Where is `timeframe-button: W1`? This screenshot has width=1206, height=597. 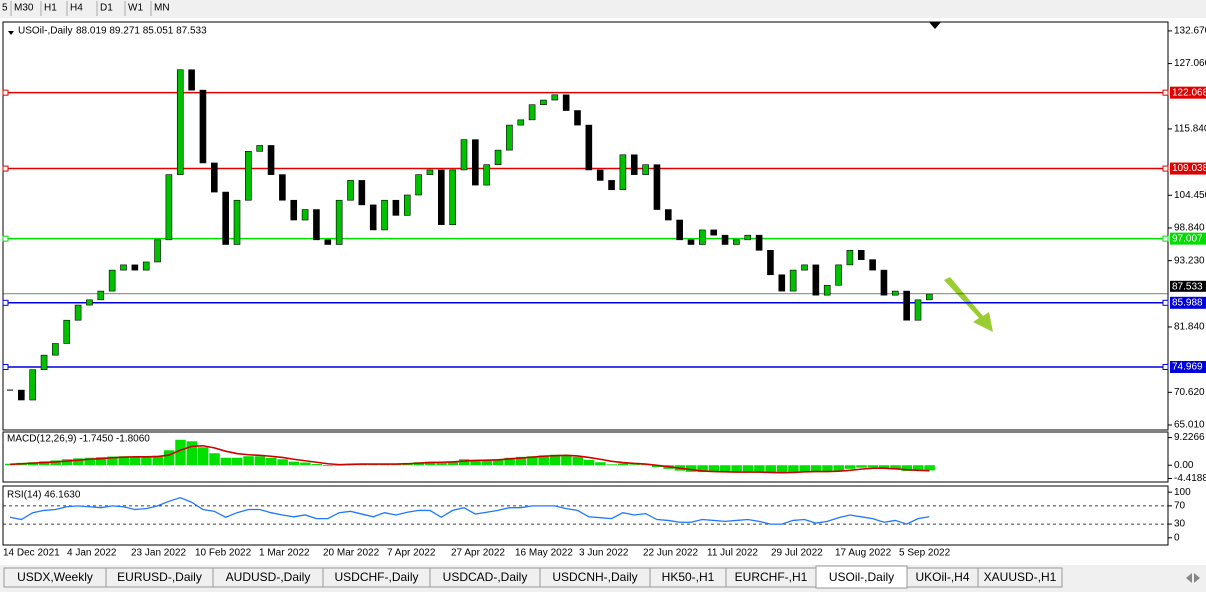 timeframe-button: W1 is located at coordinates (135, 8).